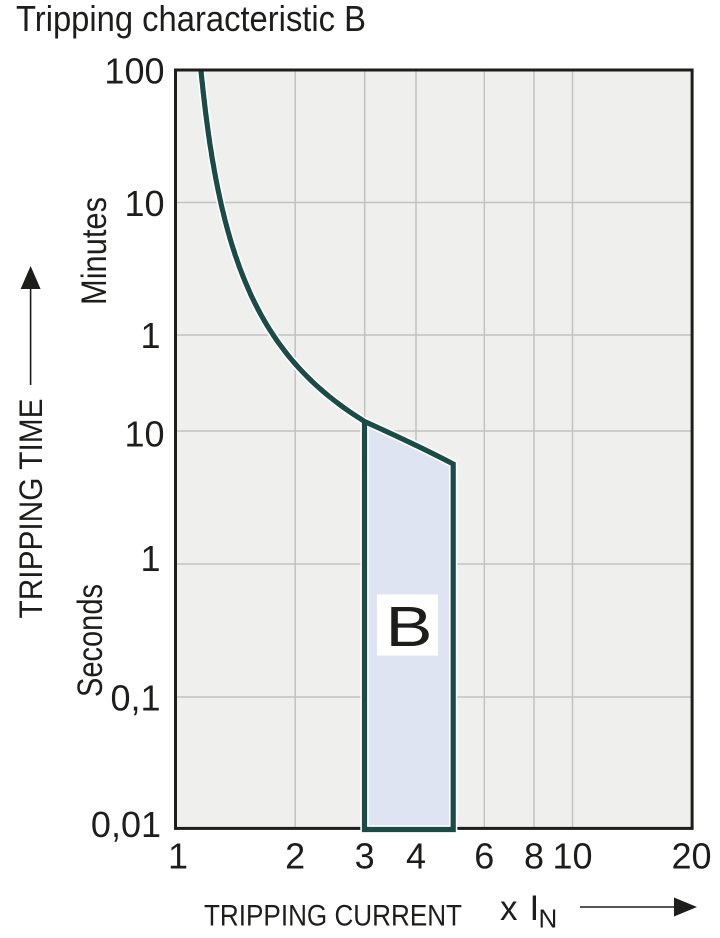 This screenshot has height=938, width=720. Describe the element at coordinates (484, 856) in the screenshot. I see `svg-text: 6` at that location.